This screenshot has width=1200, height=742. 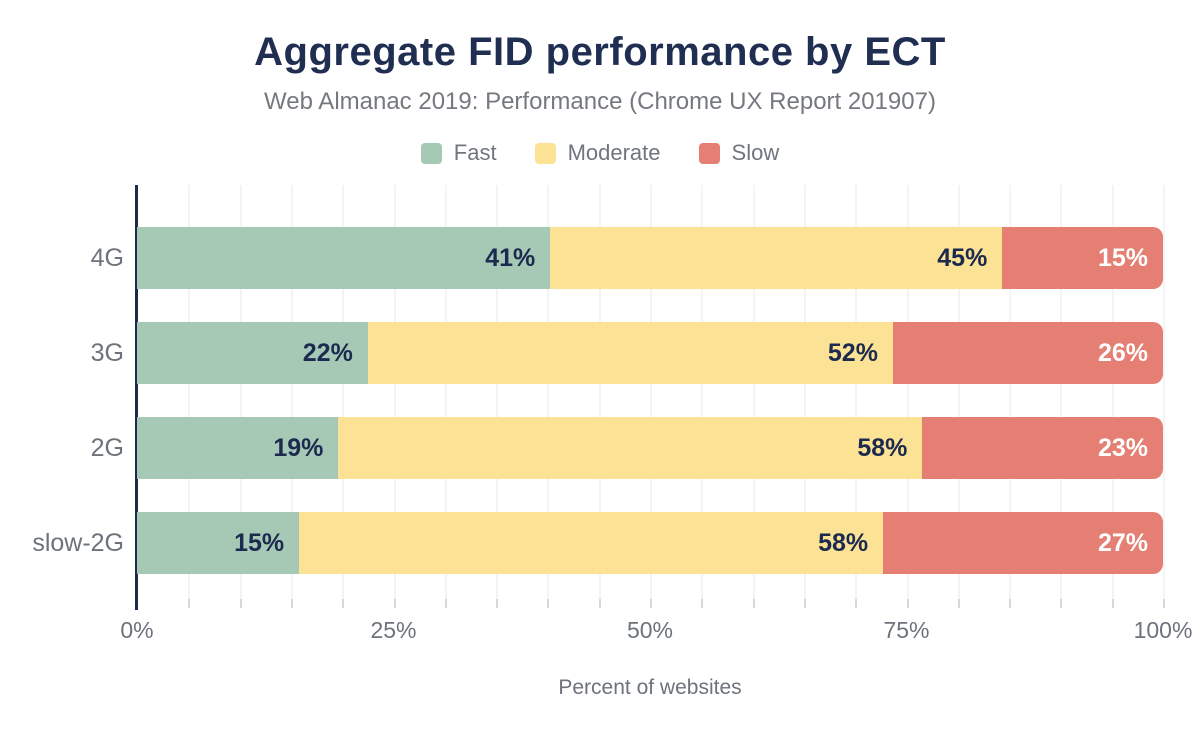 What do you see at coordinates (1122, 447) in the screenshot?
I see `bar-value-label: 23%` at bounding box center [1122, 447].